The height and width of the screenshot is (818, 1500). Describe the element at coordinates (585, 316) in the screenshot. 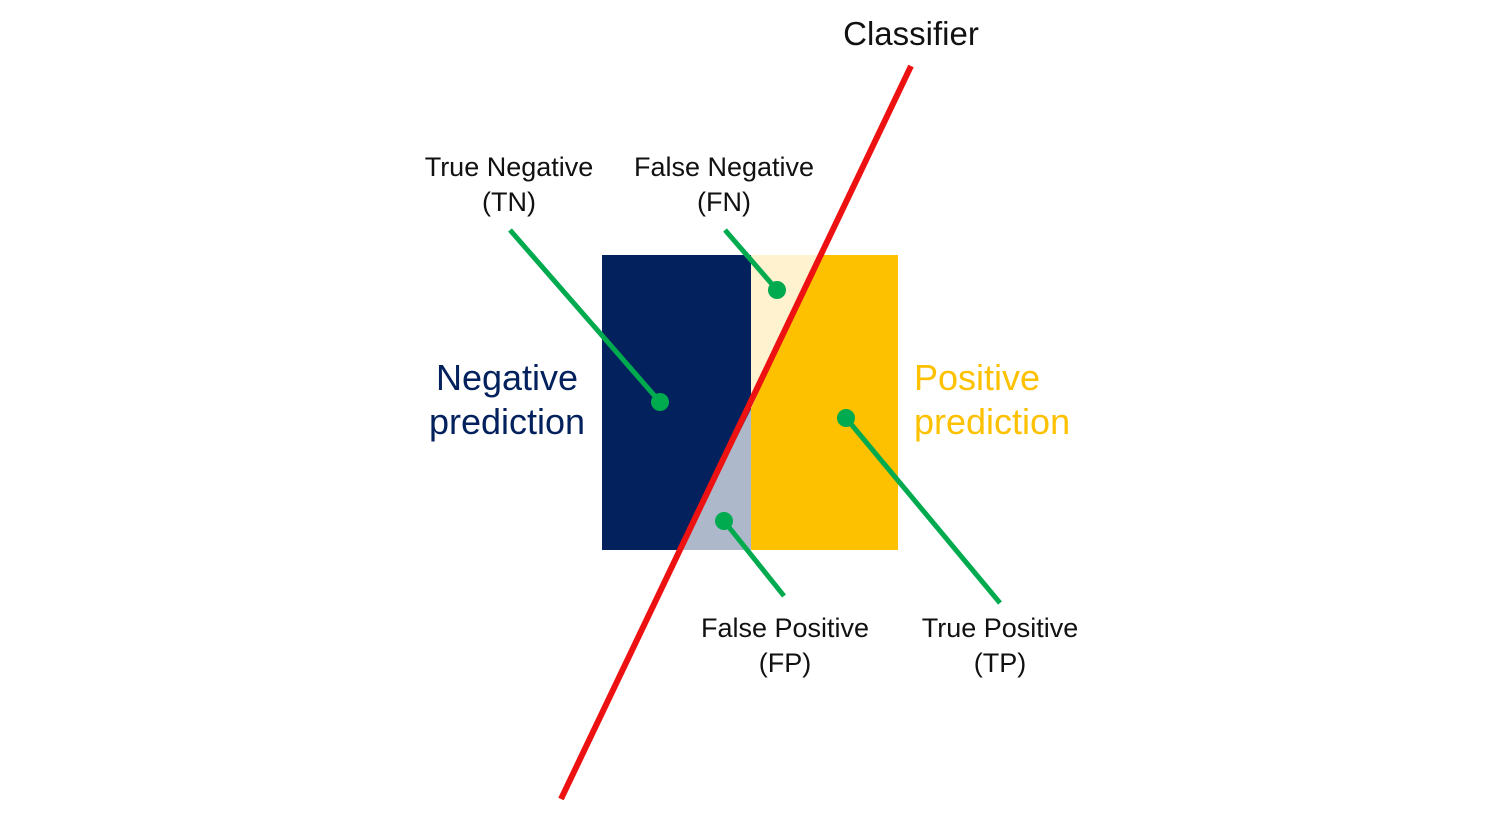

I see `tn-pointer-line` at that location.